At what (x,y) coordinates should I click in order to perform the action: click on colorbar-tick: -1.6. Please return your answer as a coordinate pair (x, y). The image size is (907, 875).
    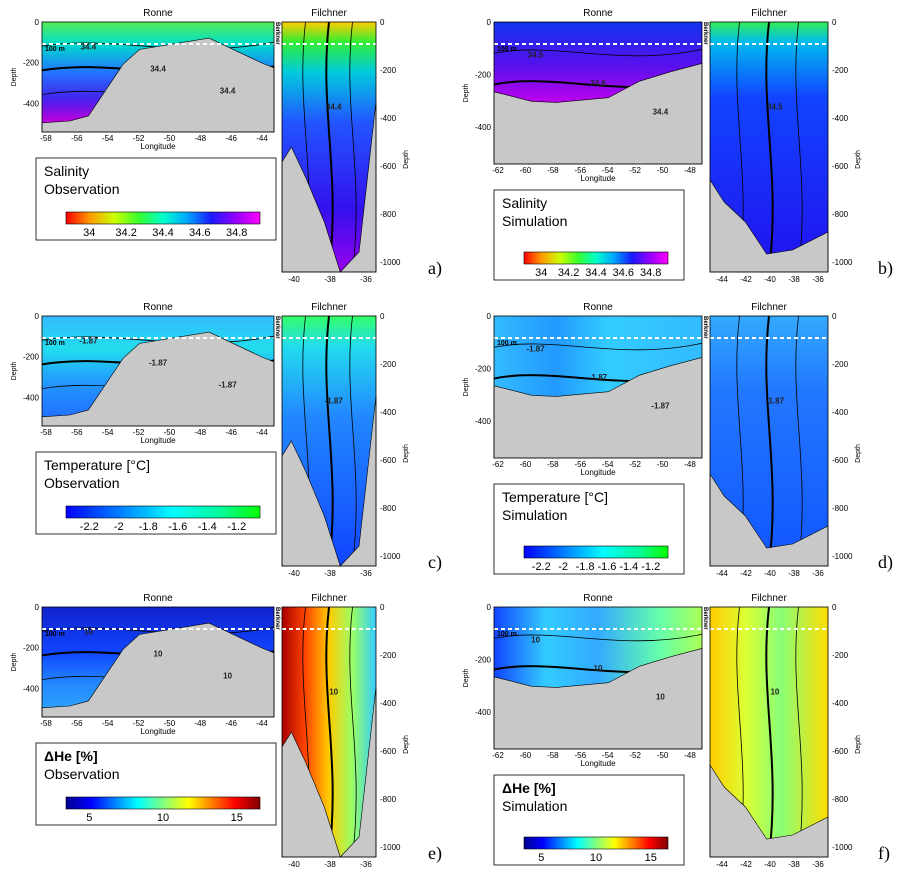
    Looking at the image, I should click on (177, 527).